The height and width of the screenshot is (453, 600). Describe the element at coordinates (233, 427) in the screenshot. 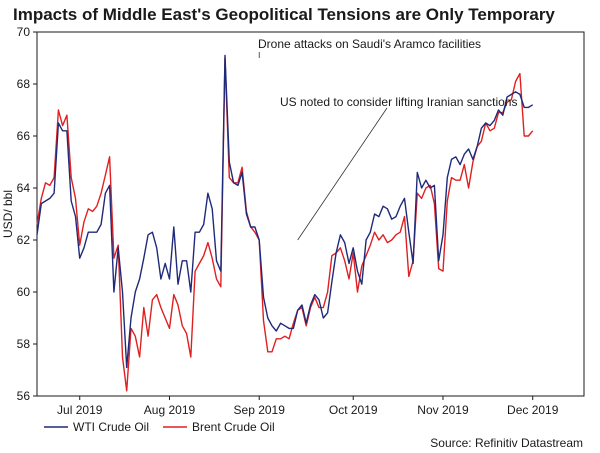

I see `legend-label-brent: Brent Crude Oil` at that location.